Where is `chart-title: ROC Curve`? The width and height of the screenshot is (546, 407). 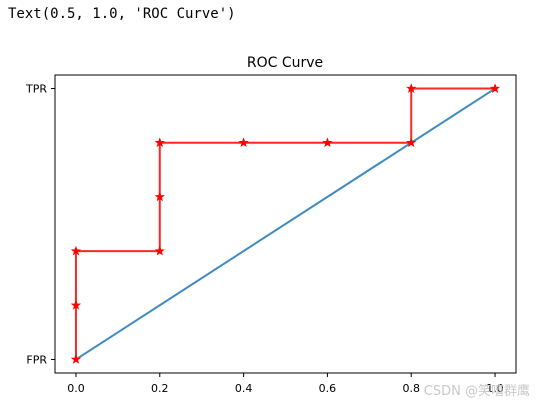 chart-title: ROC Curve is located at coordinates (285, 63).